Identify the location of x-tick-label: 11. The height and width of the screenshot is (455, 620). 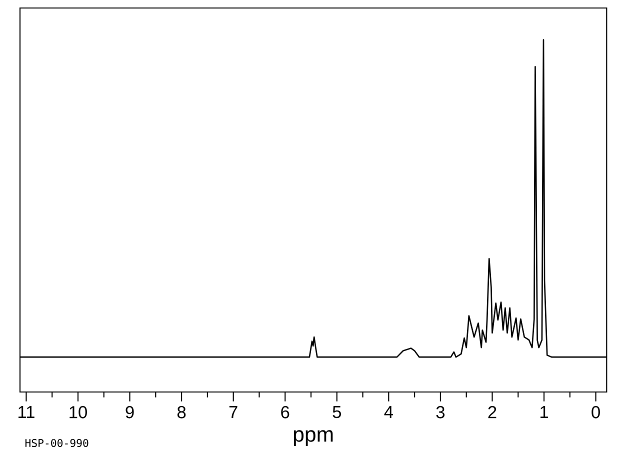
(26, 412).